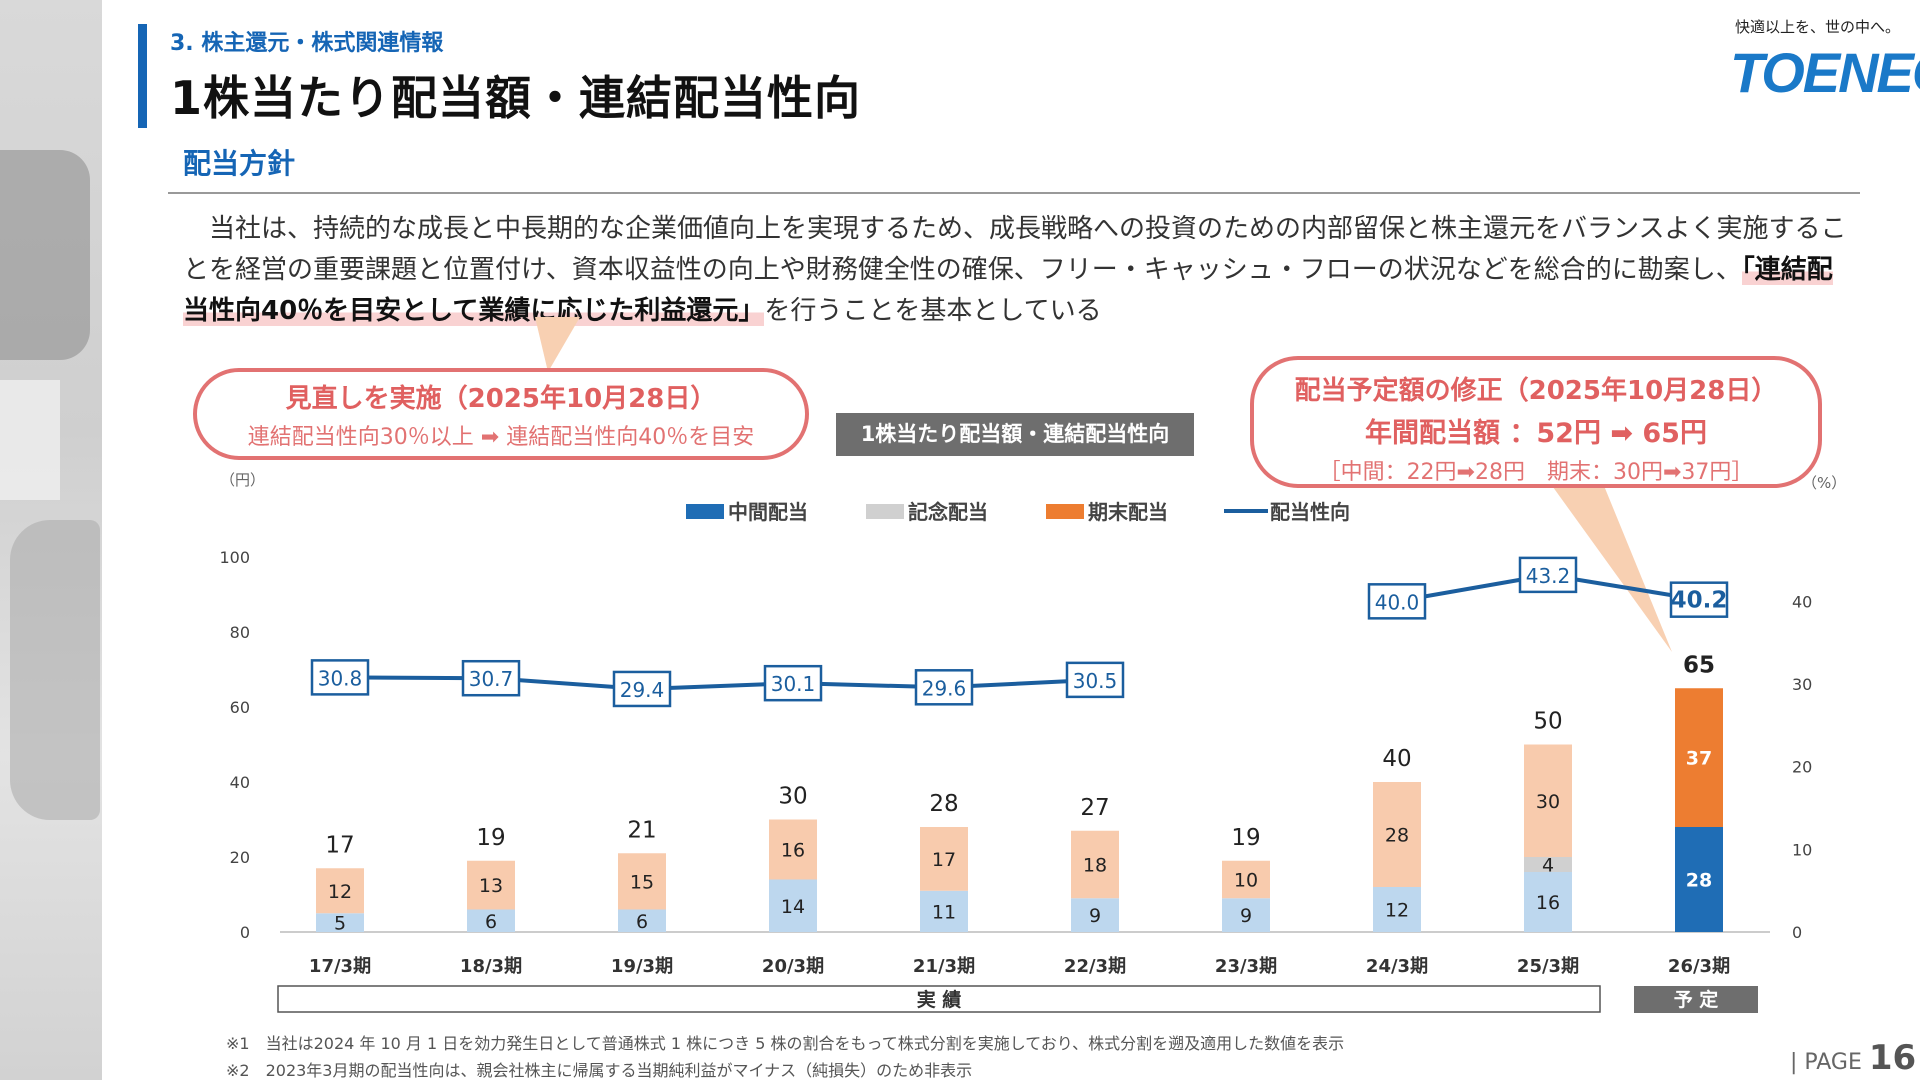 Image resolution: width=1920 pixels, height=1081 pixels. I want to click on bar-total-label: 30, so click(792, 797).